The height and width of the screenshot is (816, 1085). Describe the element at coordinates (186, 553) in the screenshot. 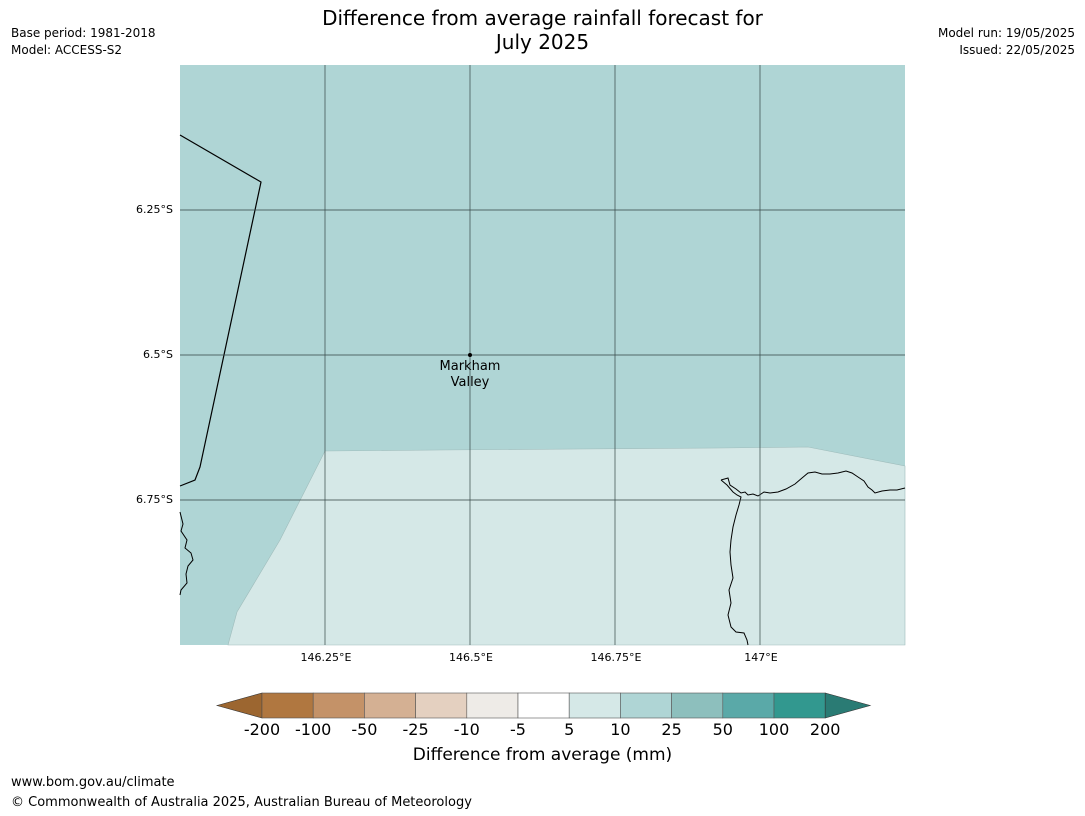

I see `west-coastline` at that location.